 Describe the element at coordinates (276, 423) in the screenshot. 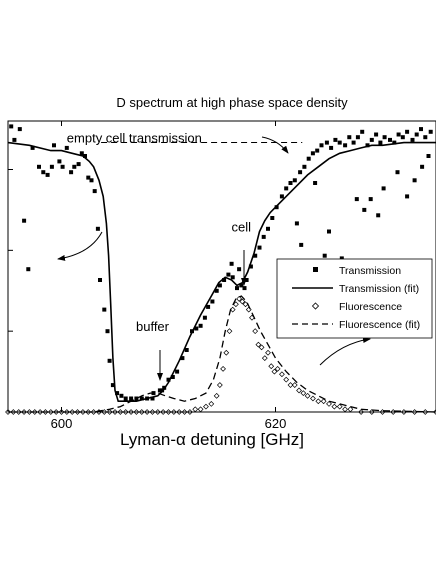

I see `x-tick-label: 620` at that location.